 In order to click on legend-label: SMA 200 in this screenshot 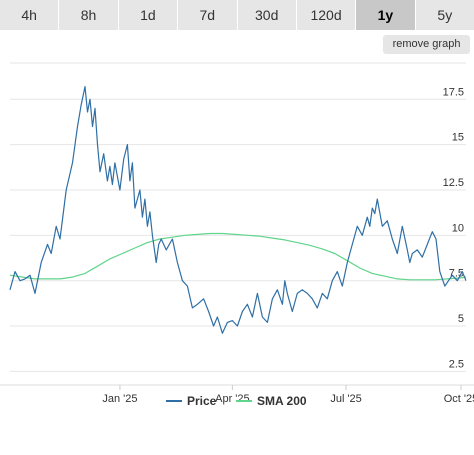, I will do `click(282, 401)`.